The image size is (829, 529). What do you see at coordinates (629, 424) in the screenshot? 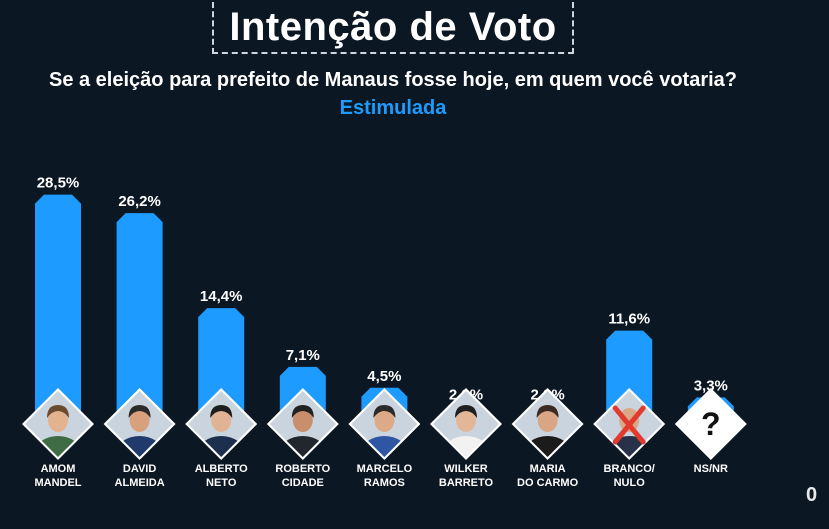
I see `crossed-out-person-icon` at bounding box center [629, 424].